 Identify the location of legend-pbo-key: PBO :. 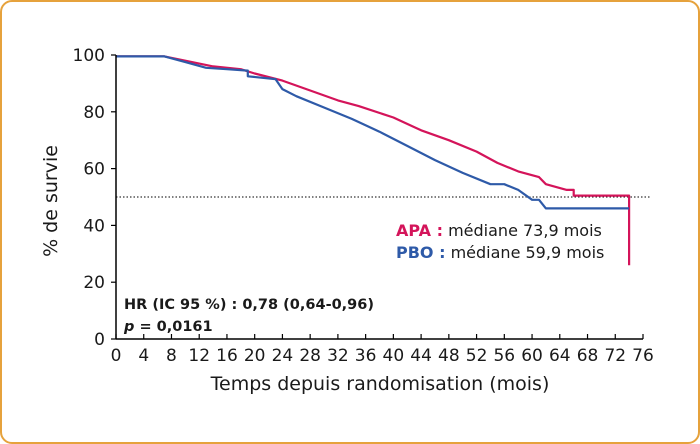
(421, 252).